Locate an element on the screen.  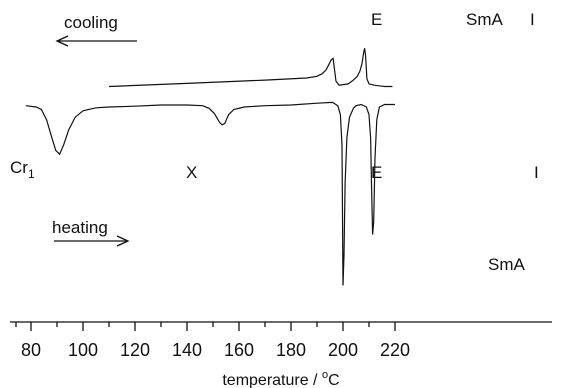
tick-label-200: 200 is located at coordinates (343, 350).